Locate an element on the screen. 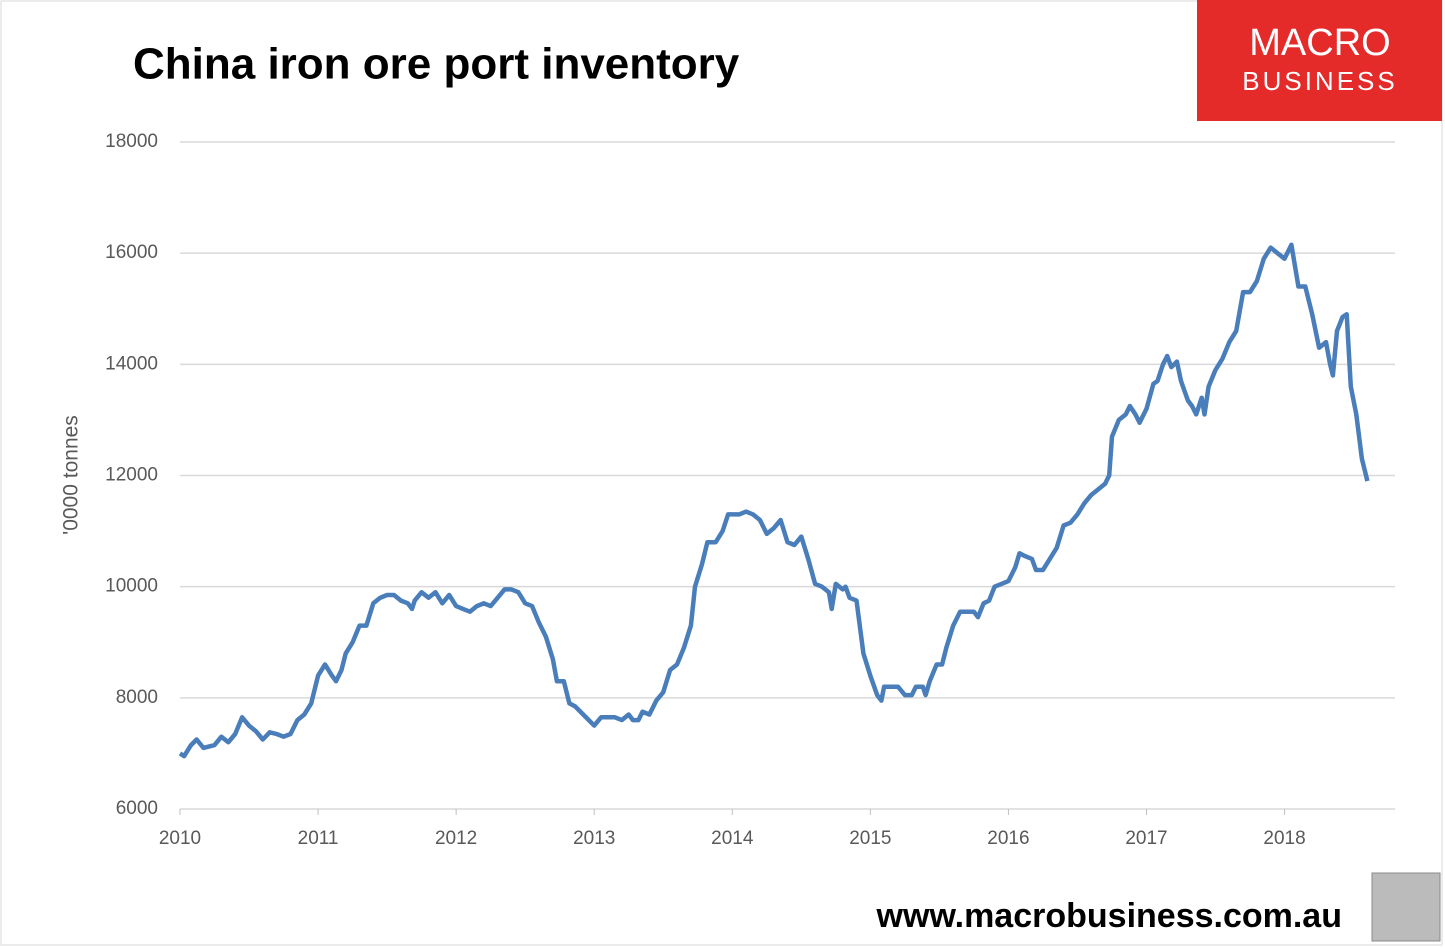 The height and width of the screenshot is (948, 1445). x-tick-label: 2014 is located at coordinates (732, 838).